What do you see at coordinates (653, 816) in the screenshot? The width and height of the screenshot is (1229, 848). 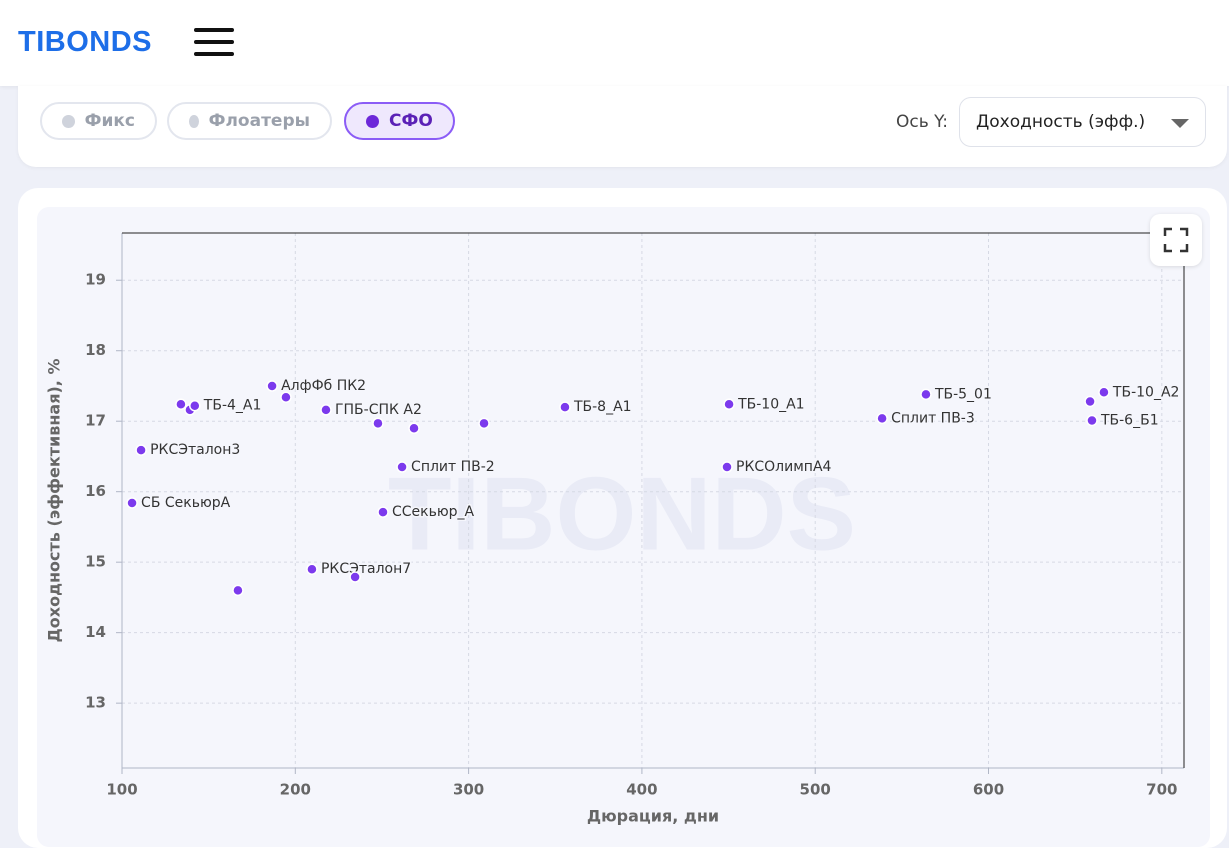 I see `x-axis-title: Дюрация, дни` at bounding box center [653, 816].